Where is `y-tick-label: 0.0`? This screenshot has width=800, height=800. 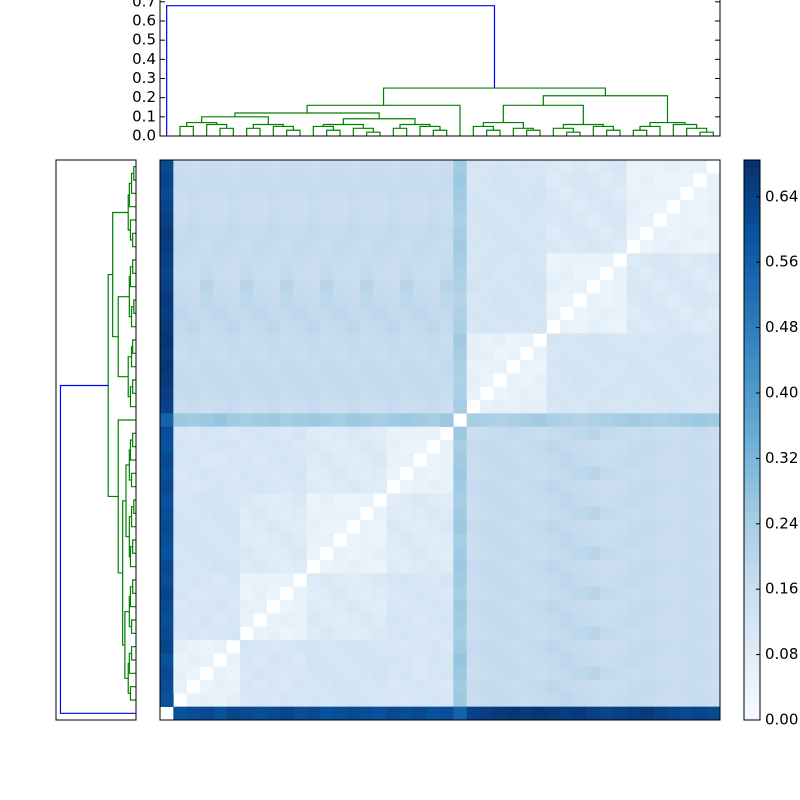
y-tick-label: 0.0 is located at coordinates (144, 136).